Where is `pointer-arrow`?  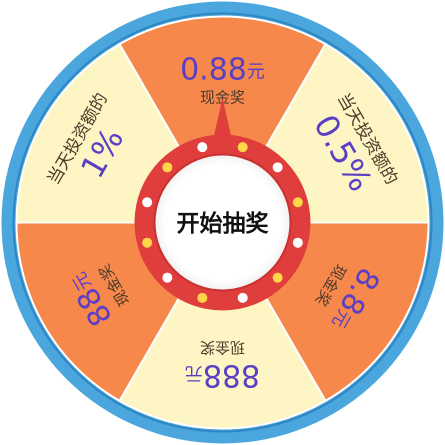 pointer-arrow is located at coordinates (222, 119).